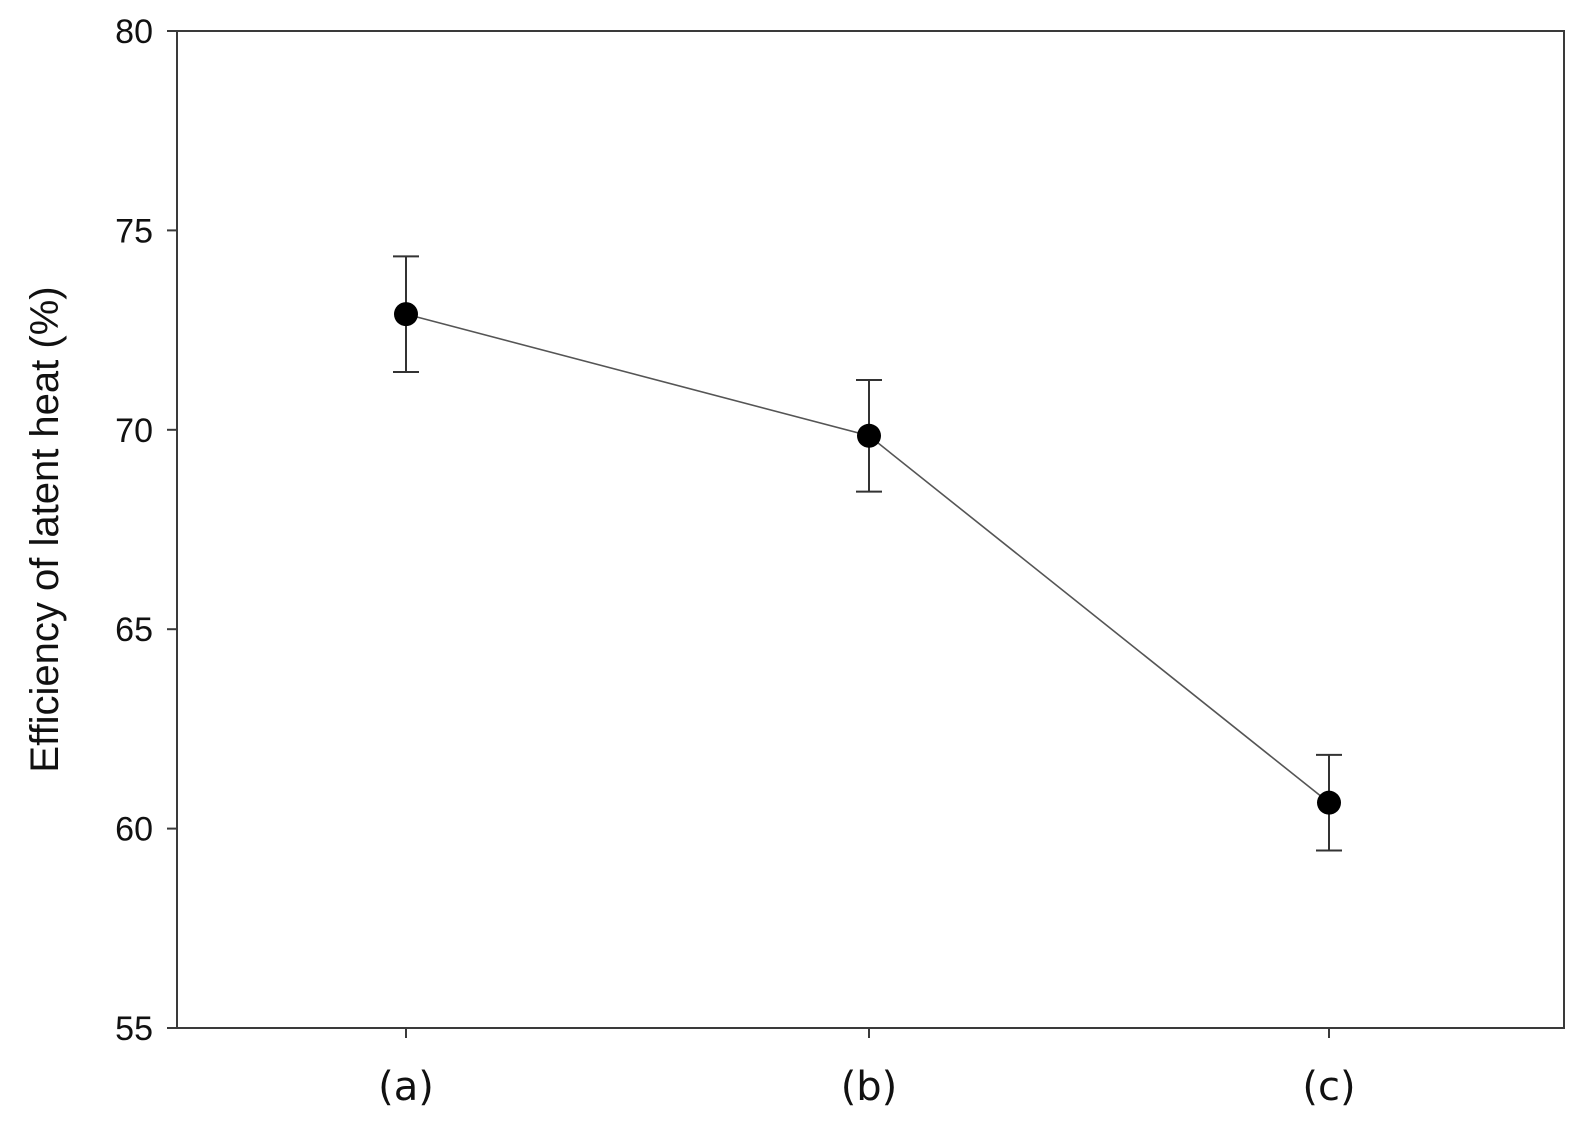 This screenshot has height=1125, width=1575. What do you see at coordinates (134, 630) in the screenshot?
I see `y-tick-label: 65` at bounding box center [134, 630].